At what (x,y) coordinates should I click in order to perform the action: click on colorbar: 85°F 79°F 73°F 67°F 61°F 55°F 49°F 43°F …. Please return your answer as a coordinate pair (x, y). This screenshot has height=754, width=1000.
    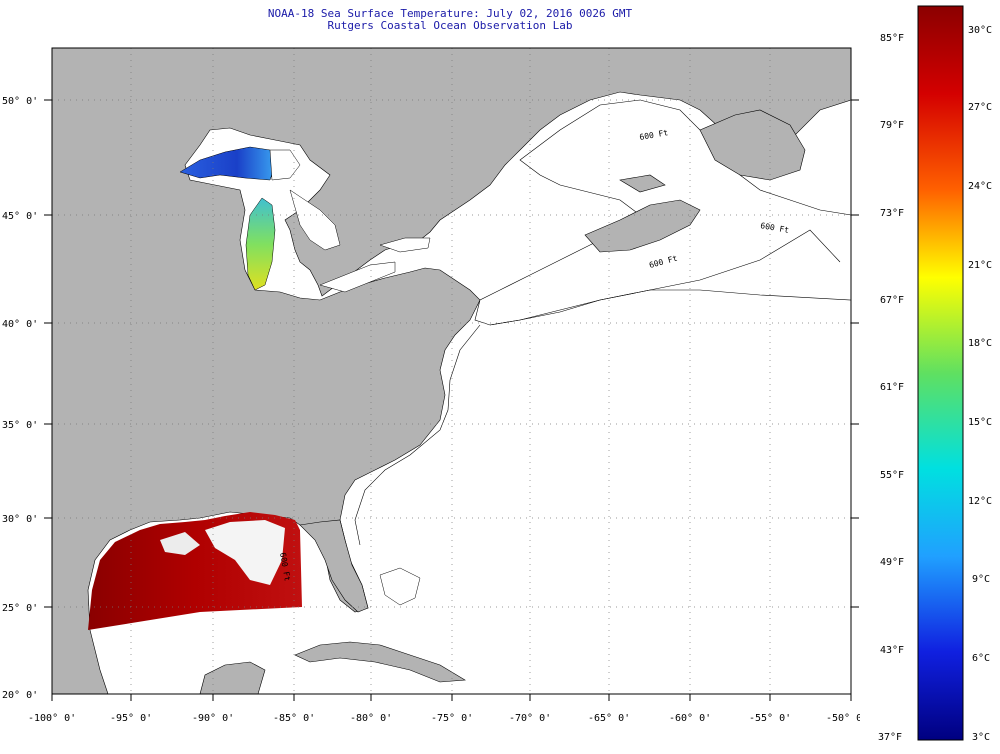
    Looking at the image, I should click on (930, 377).